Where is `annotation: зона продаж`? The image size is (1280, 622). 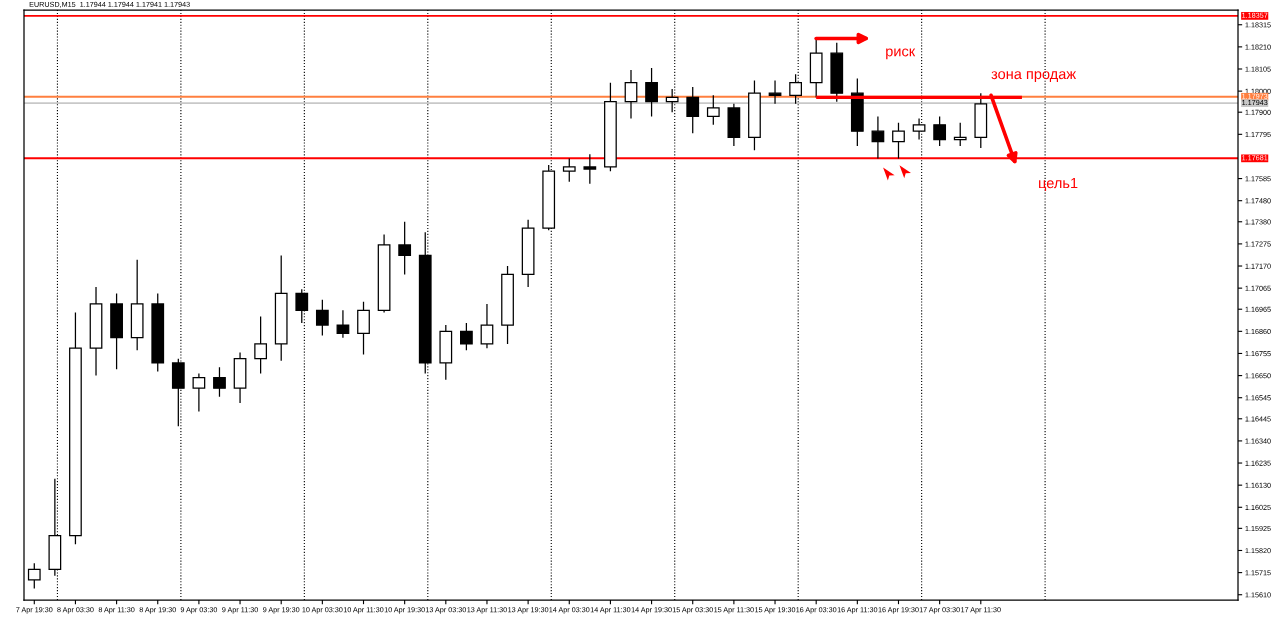 annotation: зона продаж is located at coordinates (1034, 77).